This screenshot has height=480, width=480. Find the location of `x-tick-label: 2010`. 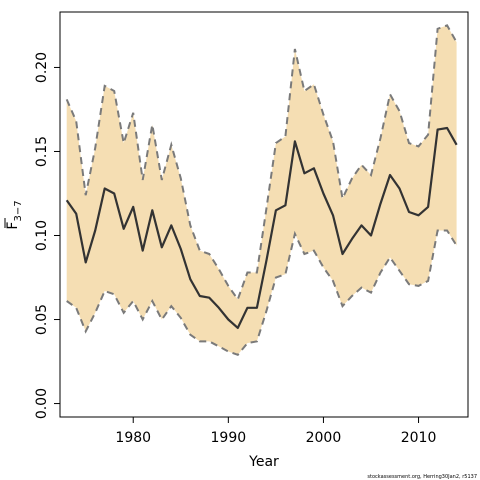

x-tick-label: 2010 is located at coordinates (419, 438).